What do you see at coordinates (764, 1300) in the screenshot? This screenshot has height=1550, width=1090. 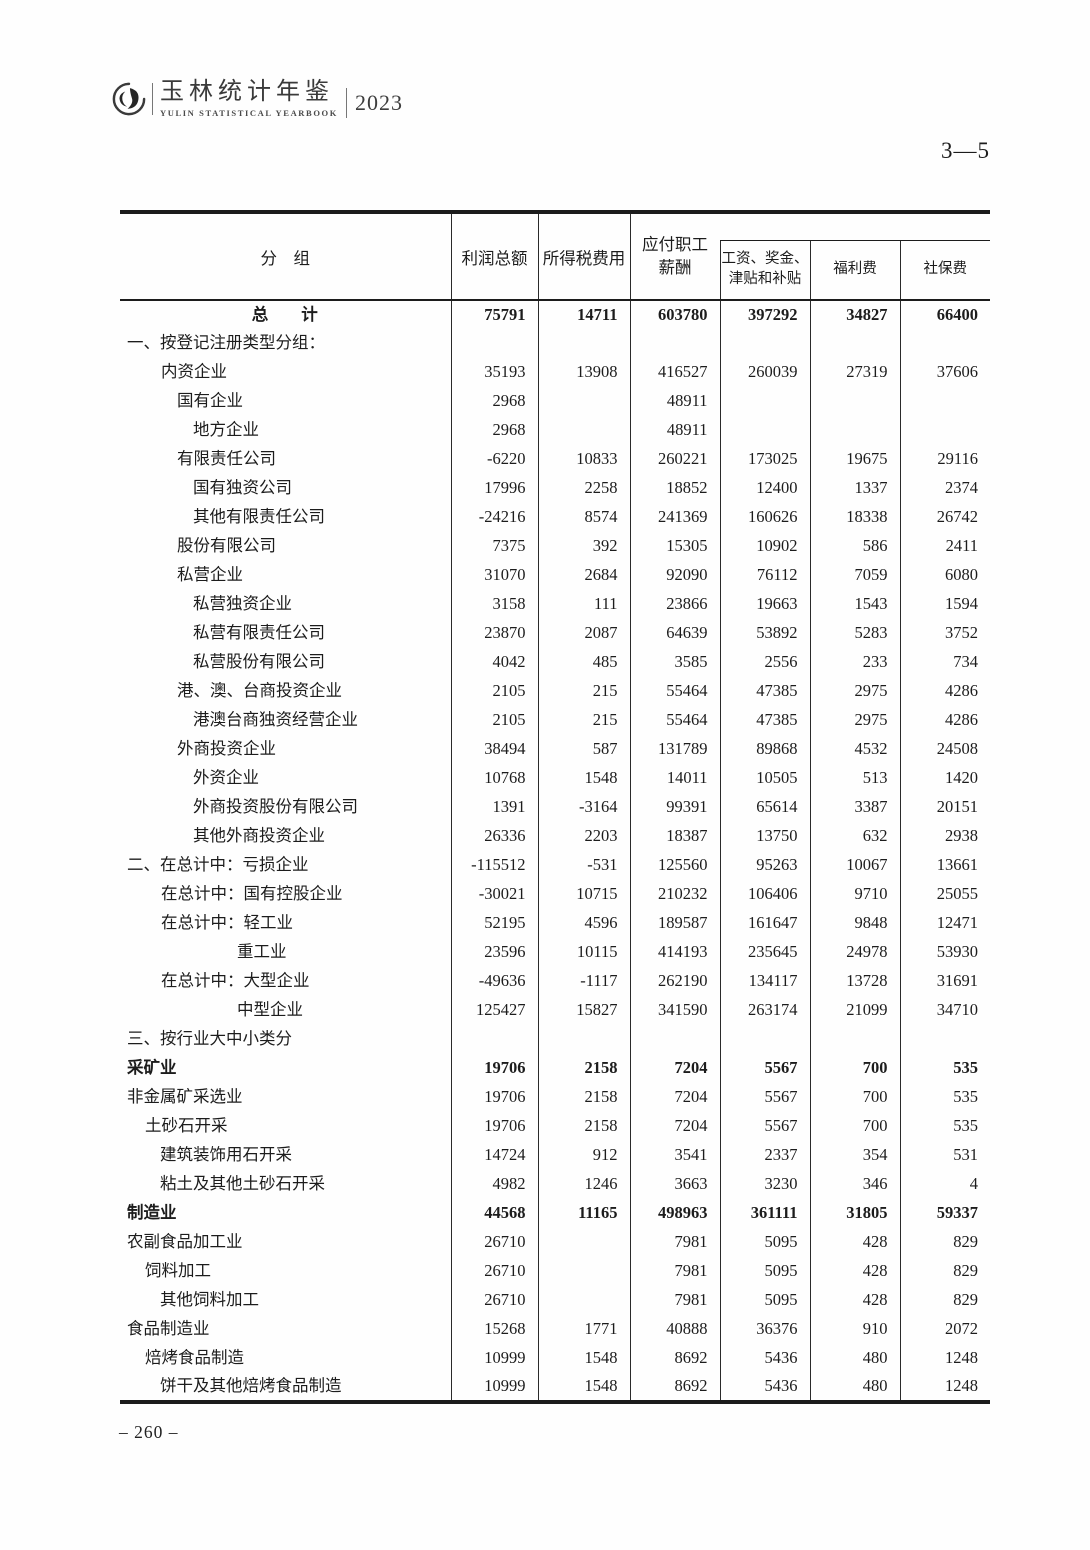 I see `cell-wages-bonus: 5095` at bounding box center [764, 1300].